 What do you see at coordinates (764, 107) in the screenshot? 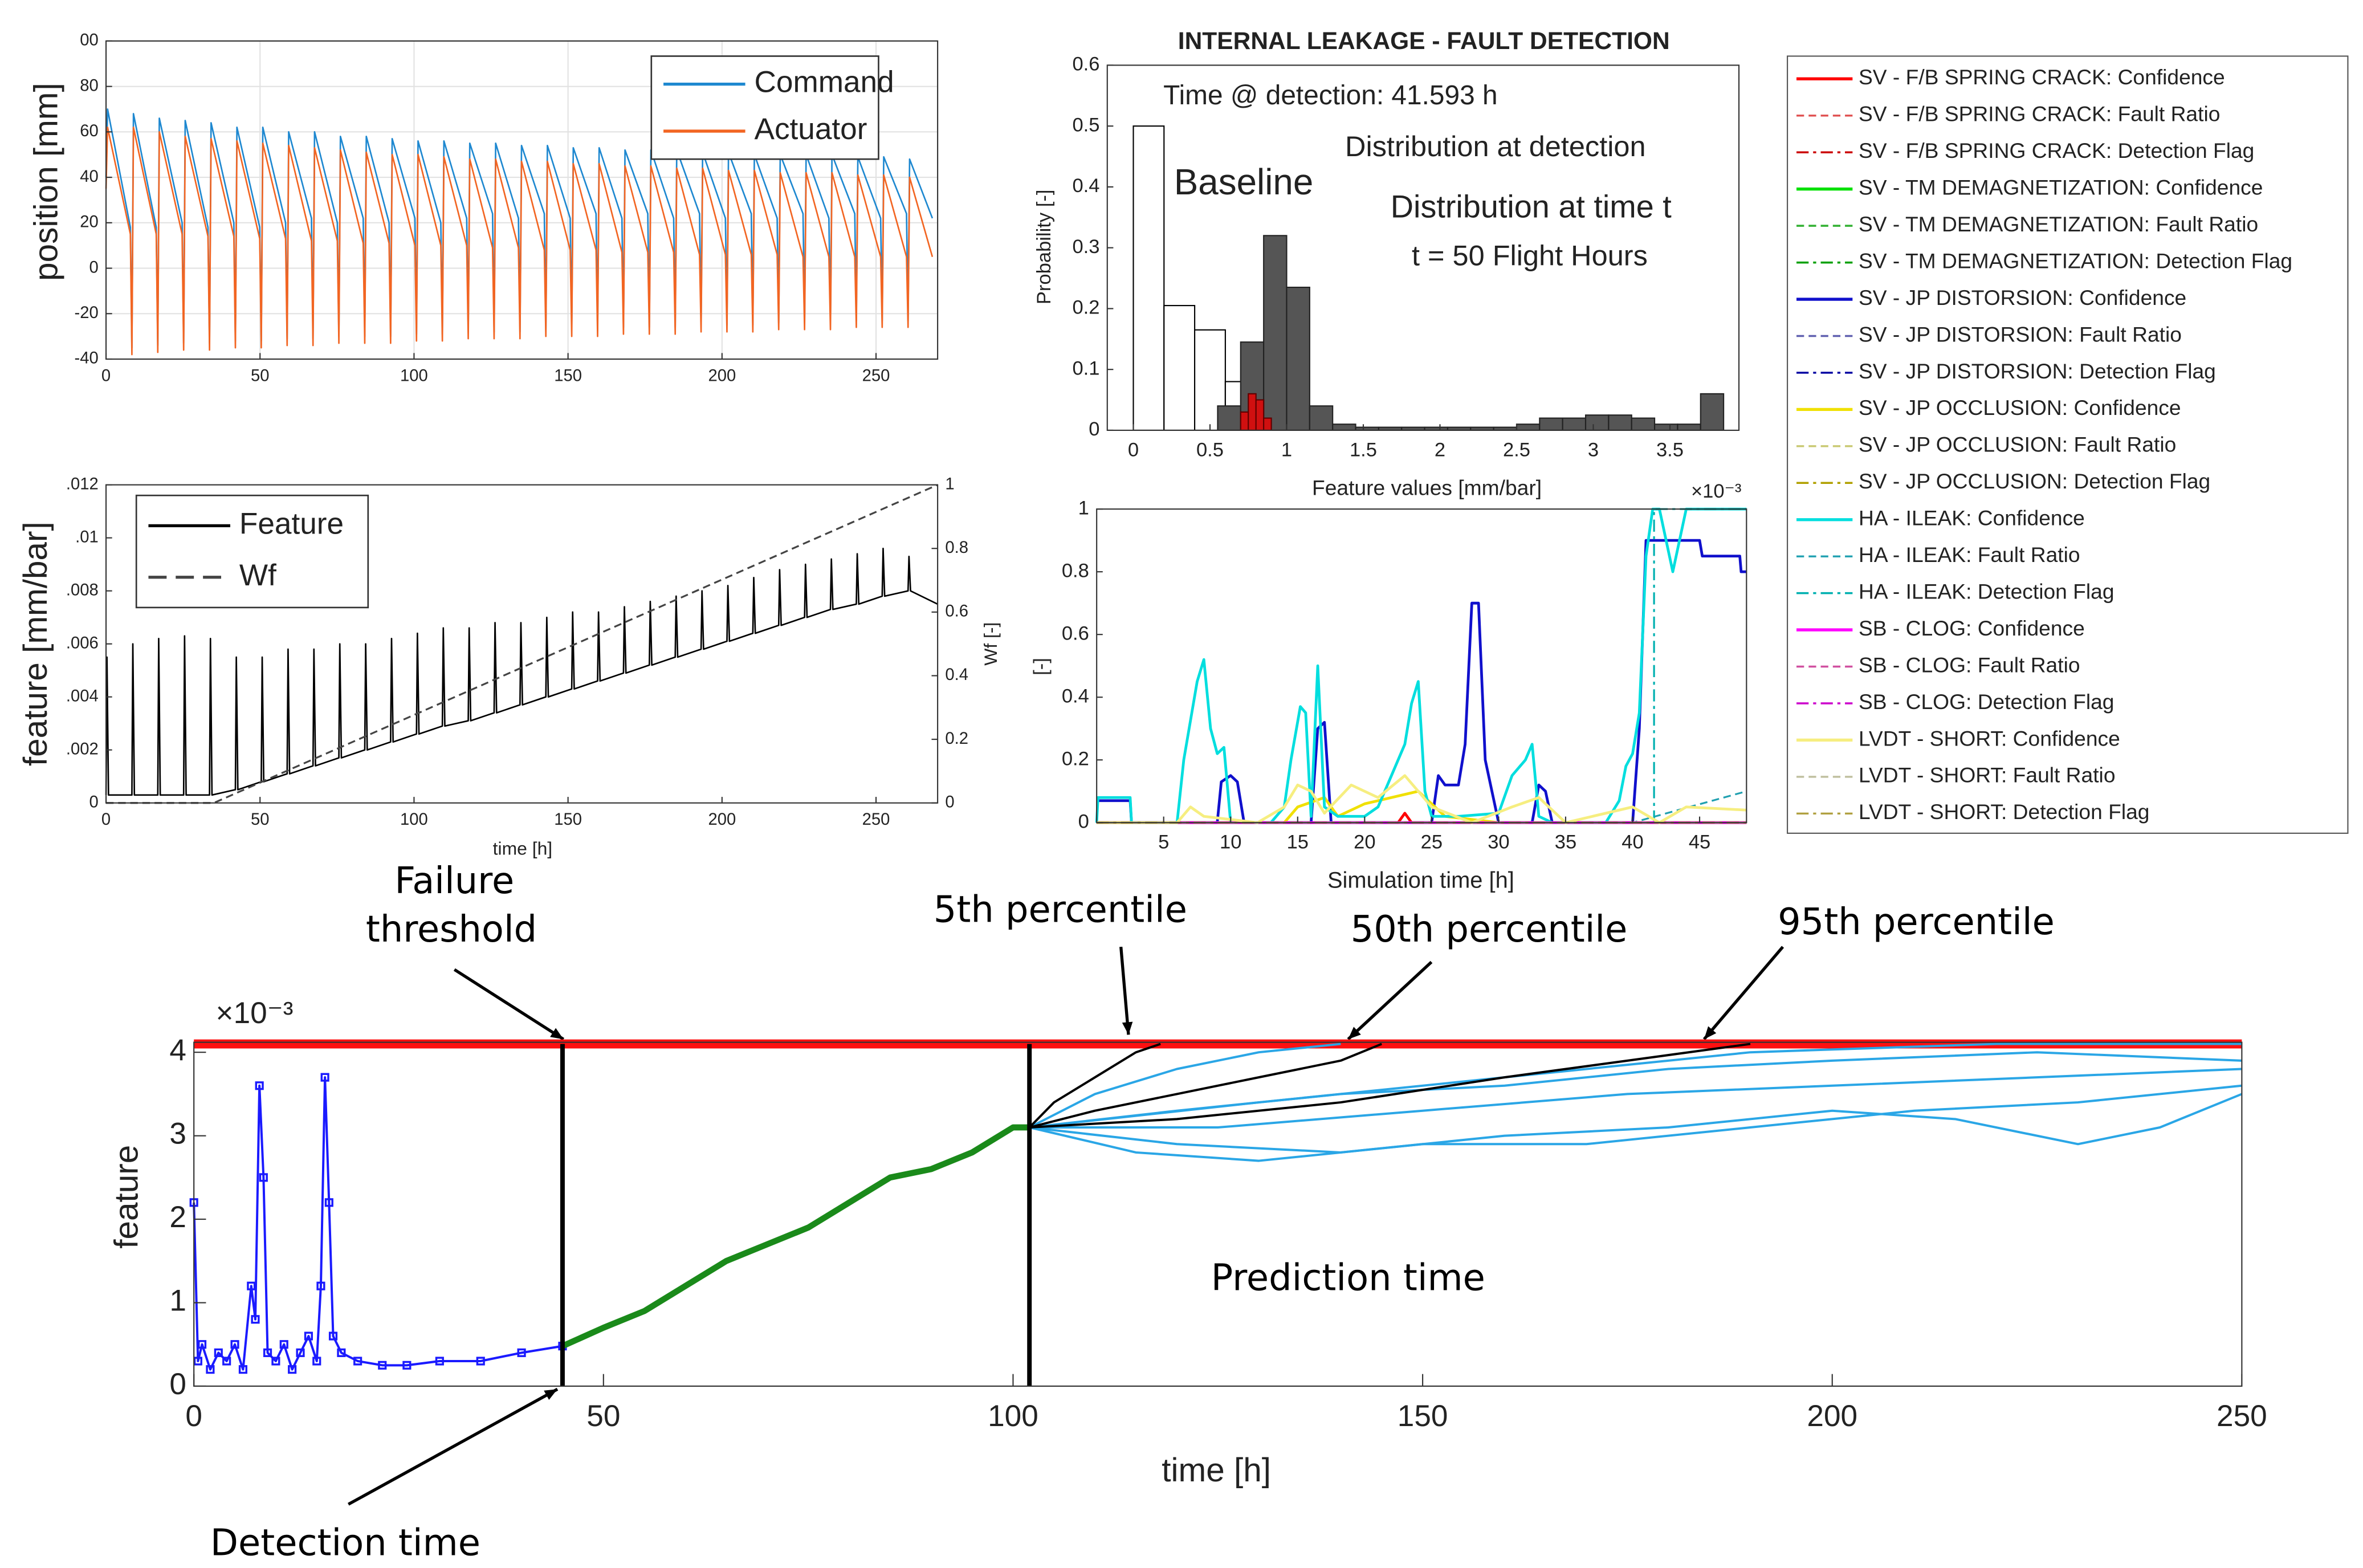
I see `legend-box` at bounding box center [764, 107].